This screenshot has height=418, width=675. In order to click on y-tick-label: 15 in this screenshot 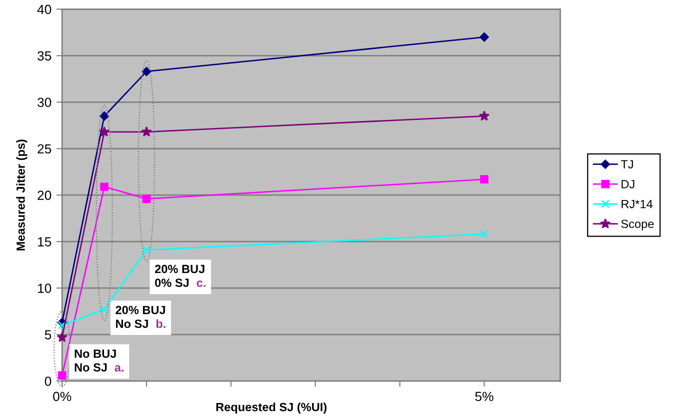, I will do `click(45, 241)`.